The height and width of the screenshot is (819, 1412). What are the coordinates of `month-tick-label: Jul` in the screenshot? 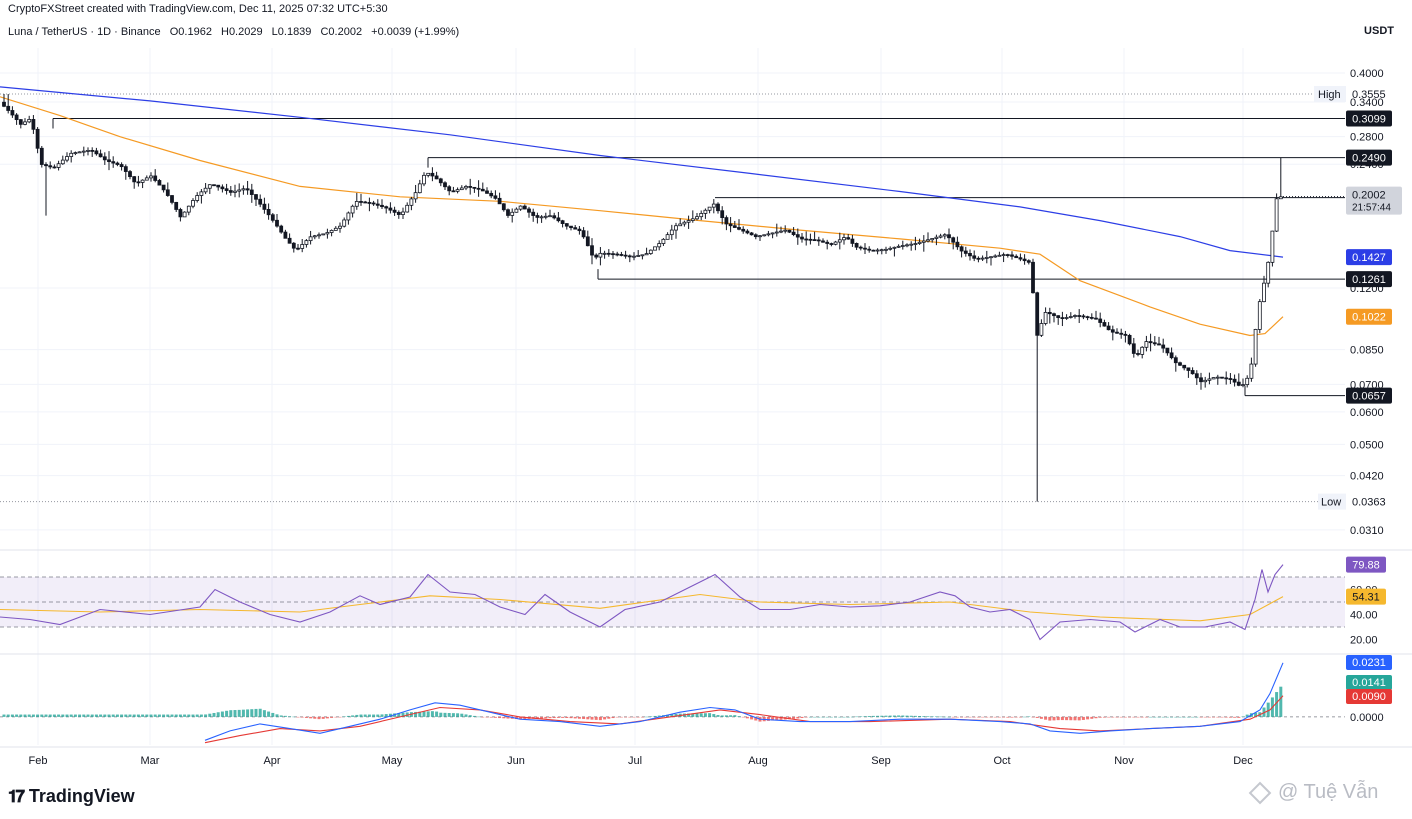 It's located at (635, 761).